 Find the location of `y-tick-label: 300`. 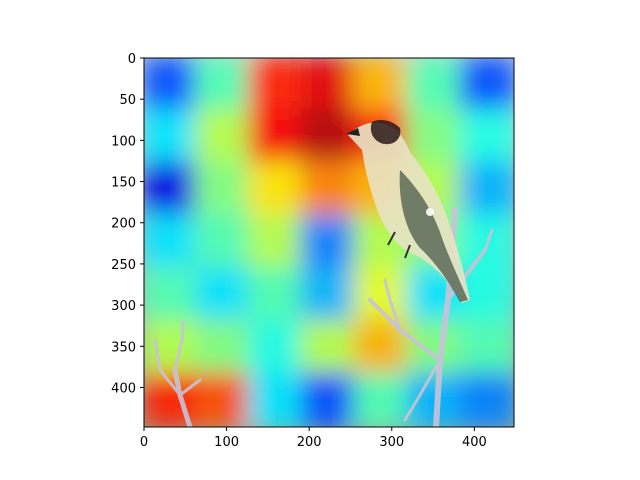

y-tick-label: 300 is located at coordinates (123, 306).